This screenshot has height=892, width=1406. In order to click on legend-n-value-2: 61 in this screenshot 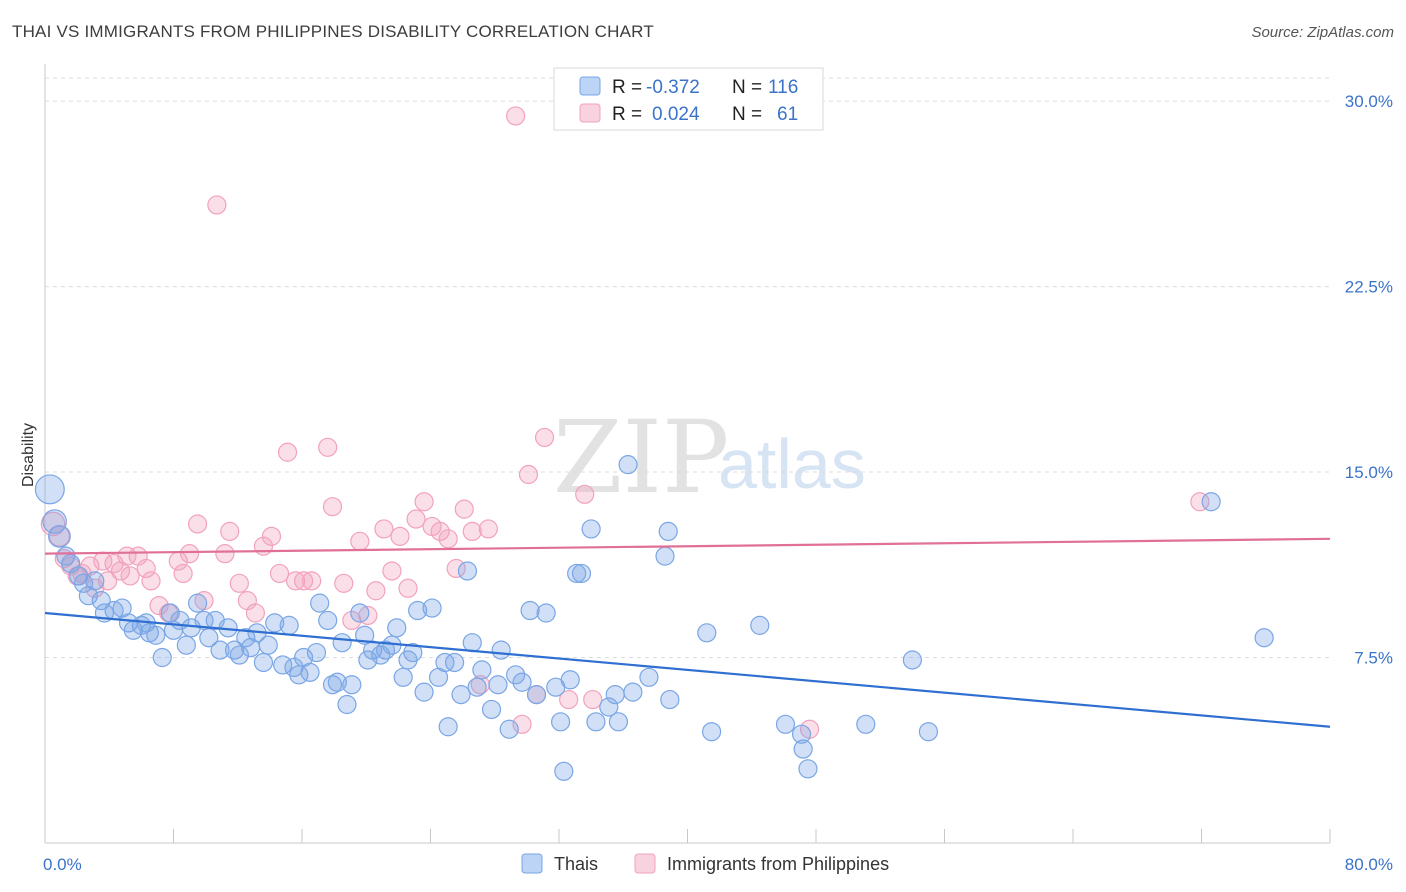, I will do `click(787, 114)`.